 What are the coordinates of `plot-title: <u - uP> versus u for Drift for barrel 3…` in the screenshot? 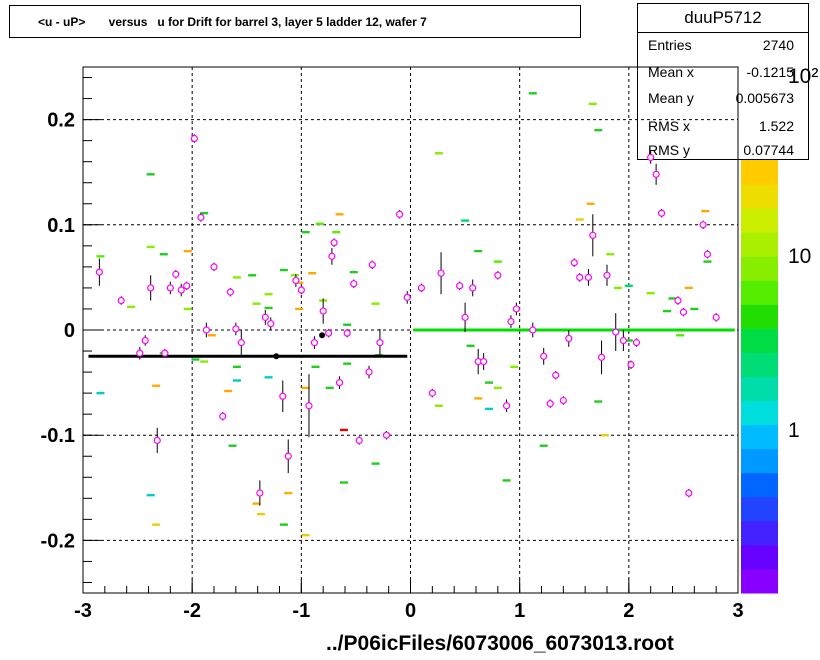 It's located at (232, 22).